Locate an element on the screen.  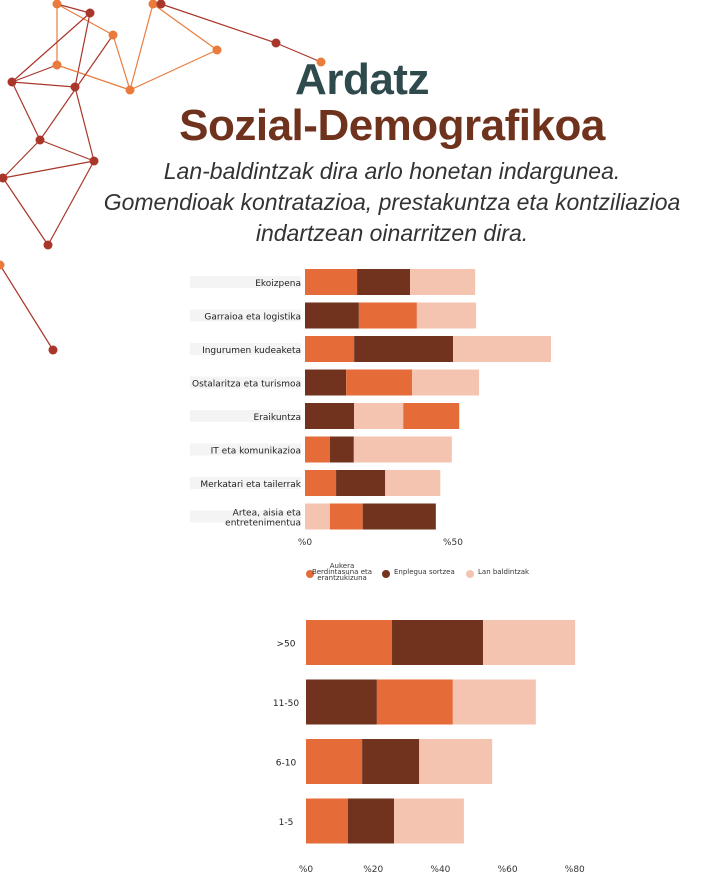
legend-label: Aukera is located at coordinates (342, 566).